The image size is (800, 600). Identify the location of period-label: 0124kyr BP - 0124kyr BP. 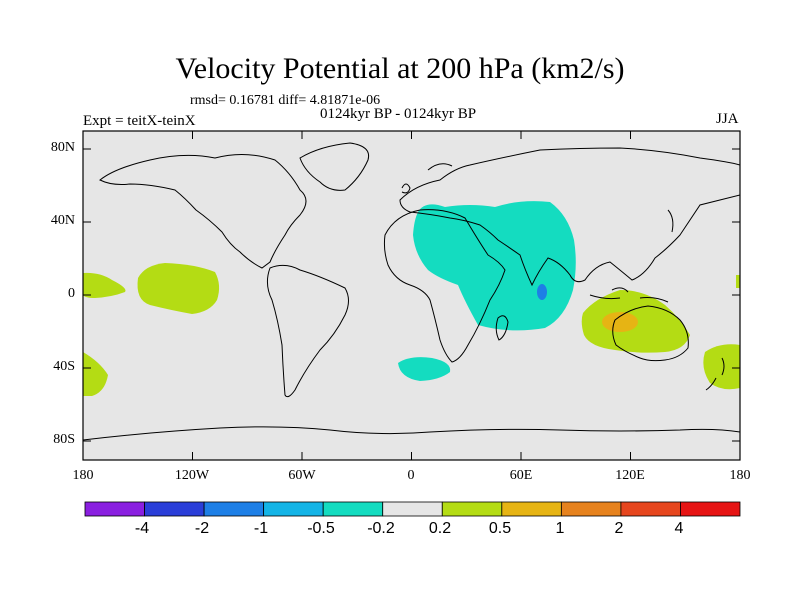
(398, 114).